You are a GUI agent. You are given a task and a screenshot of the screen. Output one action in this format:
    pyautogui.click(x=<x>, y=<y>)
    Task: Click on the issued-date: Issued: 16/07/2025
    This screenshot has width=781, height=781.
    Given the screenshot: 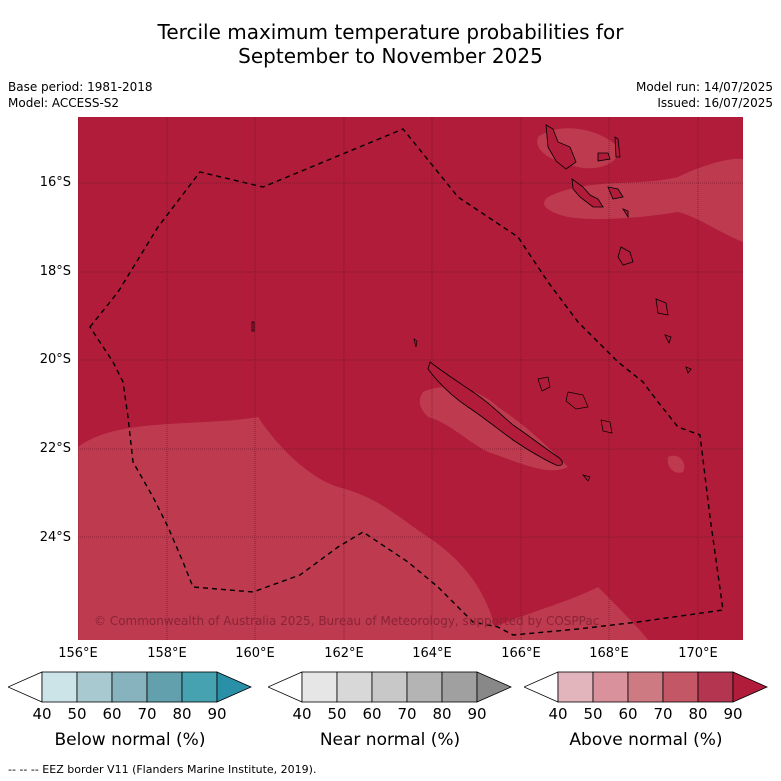 What is the action you would take?
    pyautogui.click(x=715, y=103)
    